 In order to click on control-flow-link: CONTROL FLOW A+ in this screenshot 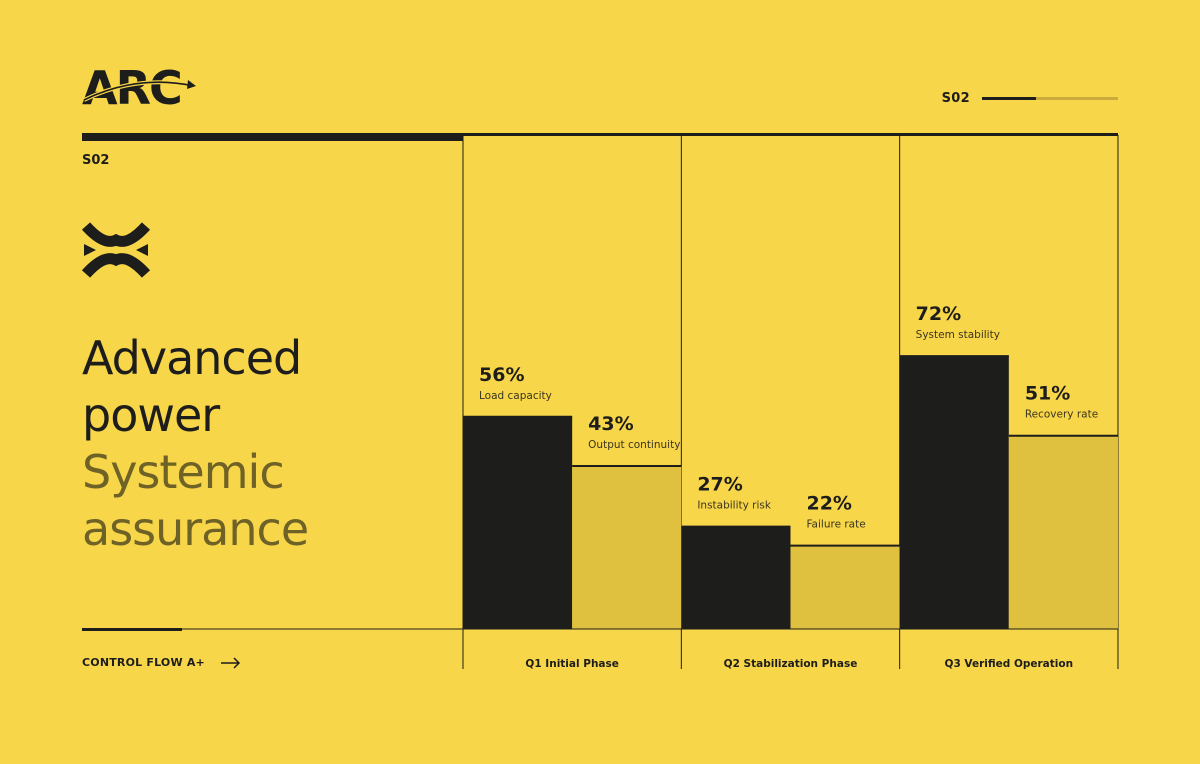, I will do `click(161, 662)`.